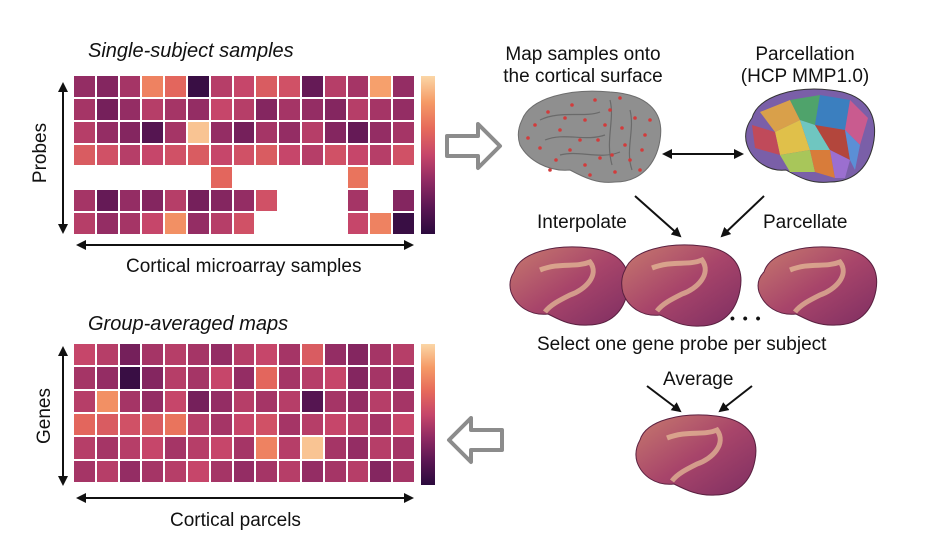 The height and width of the screenshot is (552, 934). What do you see at coordinates (805, 76) in the screenshot?
I see `parcellation-line2: (HCP MMP1.0)` at bounding box center [805, 76].